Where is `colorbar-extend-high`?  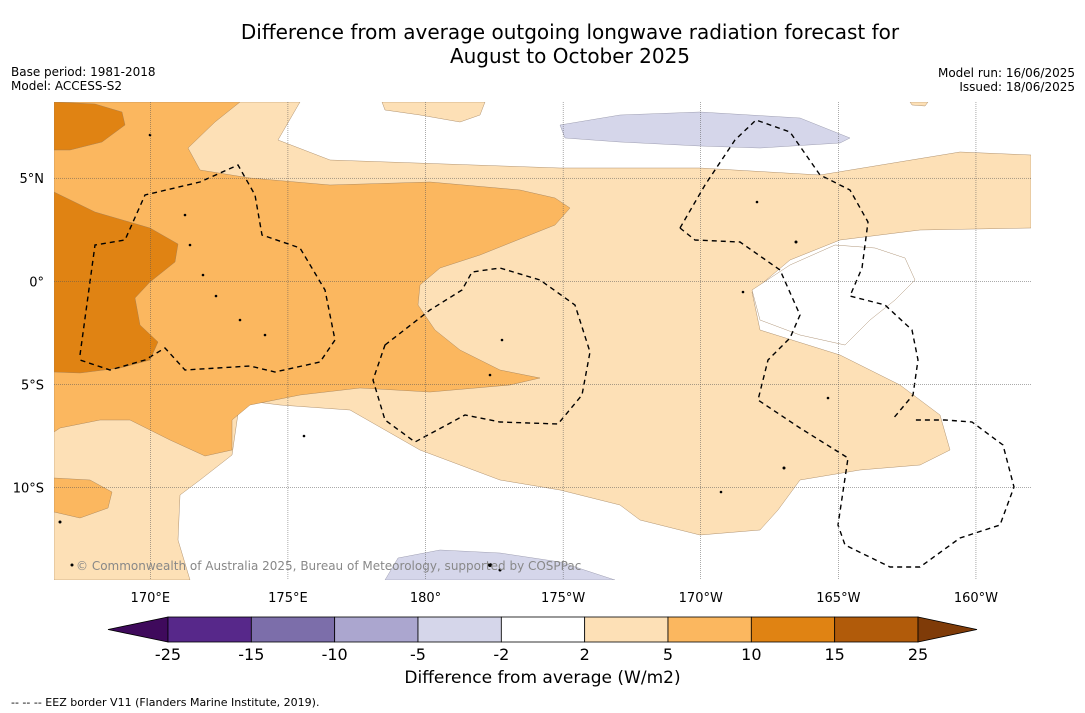 colorbar-extend-high is located at coordinates (947, 629).